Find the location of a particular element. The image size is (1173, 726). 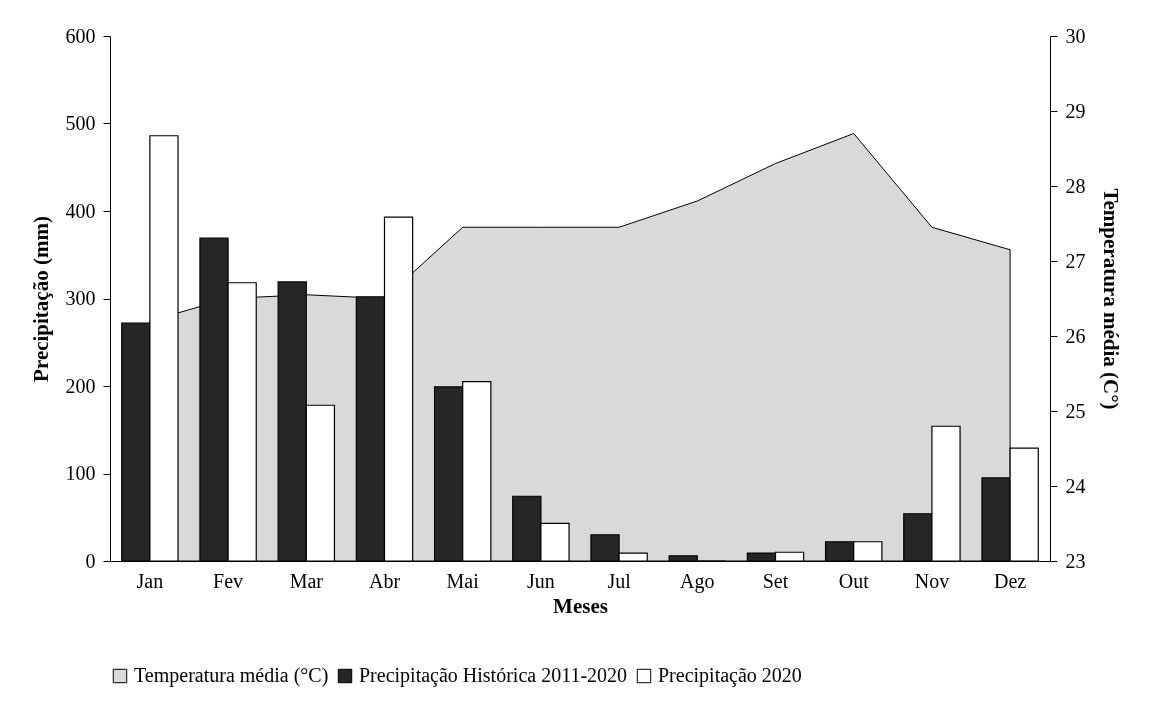

x-axis-title: Meses is located at coordinates (580, 605).